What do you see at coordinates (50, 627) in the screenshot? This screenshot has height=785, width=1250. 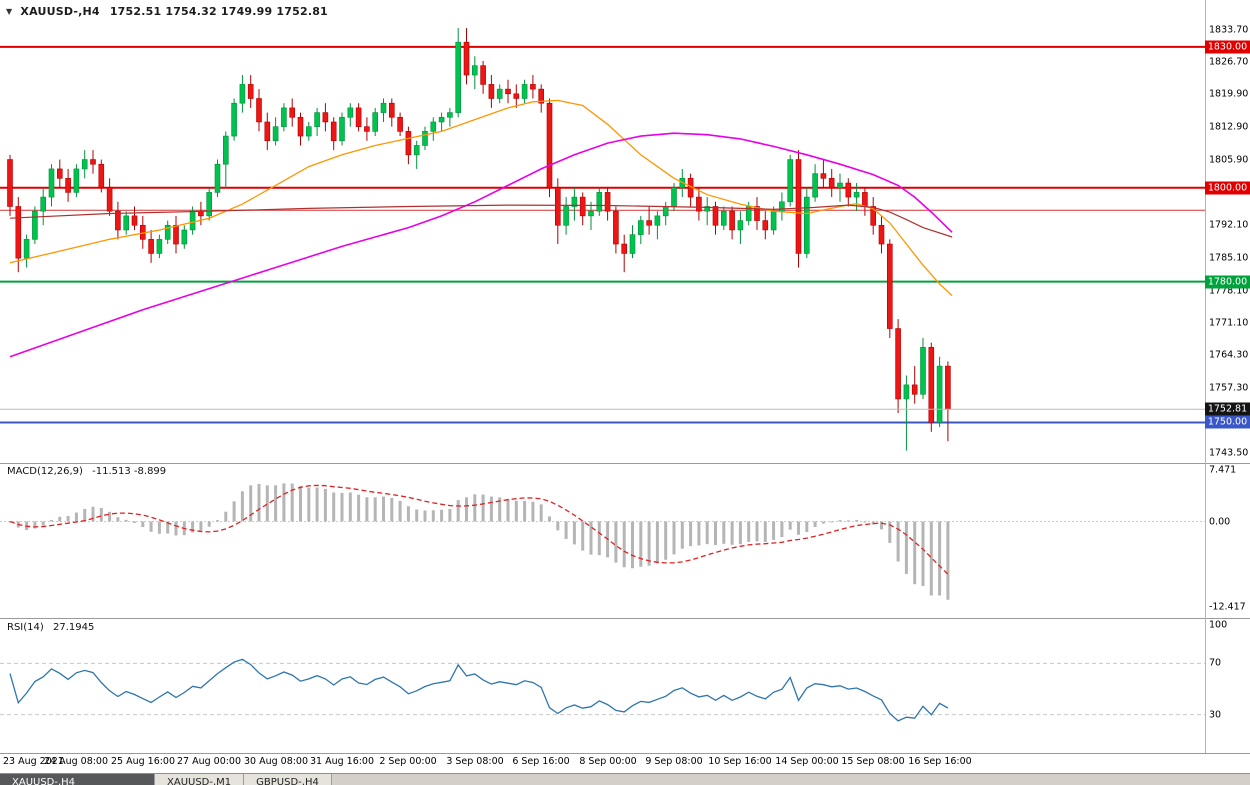 I see `rsi-panel-label: RSI(14) 27.1945` at bounding box center [50, 627].